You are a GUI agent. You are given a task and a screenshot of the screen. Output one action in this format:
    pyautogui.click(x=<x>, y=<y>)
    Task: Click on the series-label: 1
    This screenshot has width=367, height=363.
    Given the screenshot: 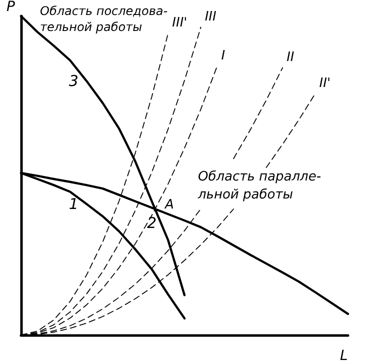 What is the action you would take?
    pyautogui.click(x=73, y=203)
    